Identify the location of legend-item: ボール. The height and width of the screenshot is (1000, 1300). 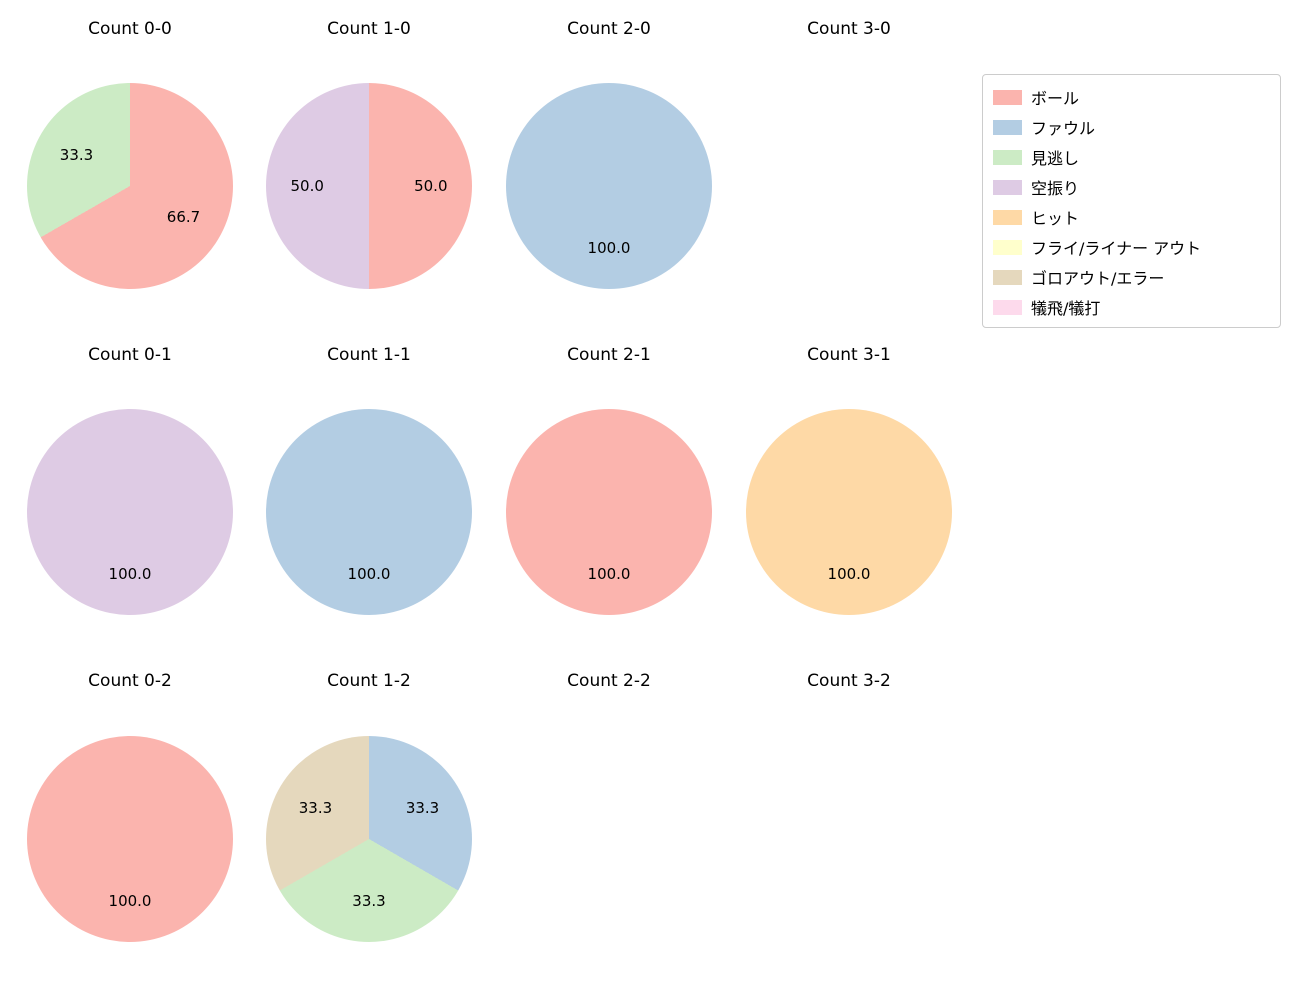
(1131, 97).